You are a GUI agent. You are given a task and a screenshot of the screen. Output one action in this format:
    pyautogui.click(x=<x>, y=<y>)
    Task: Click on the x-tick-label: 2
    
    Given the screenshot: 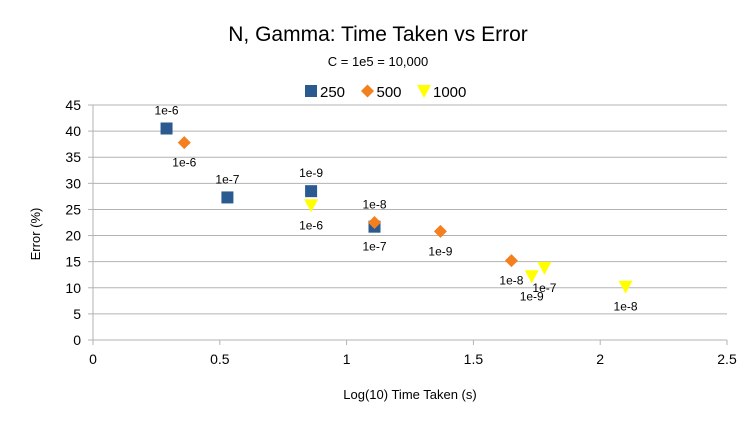 What is the action you would take?
    pyautogui.click(x=600, y=359)
    